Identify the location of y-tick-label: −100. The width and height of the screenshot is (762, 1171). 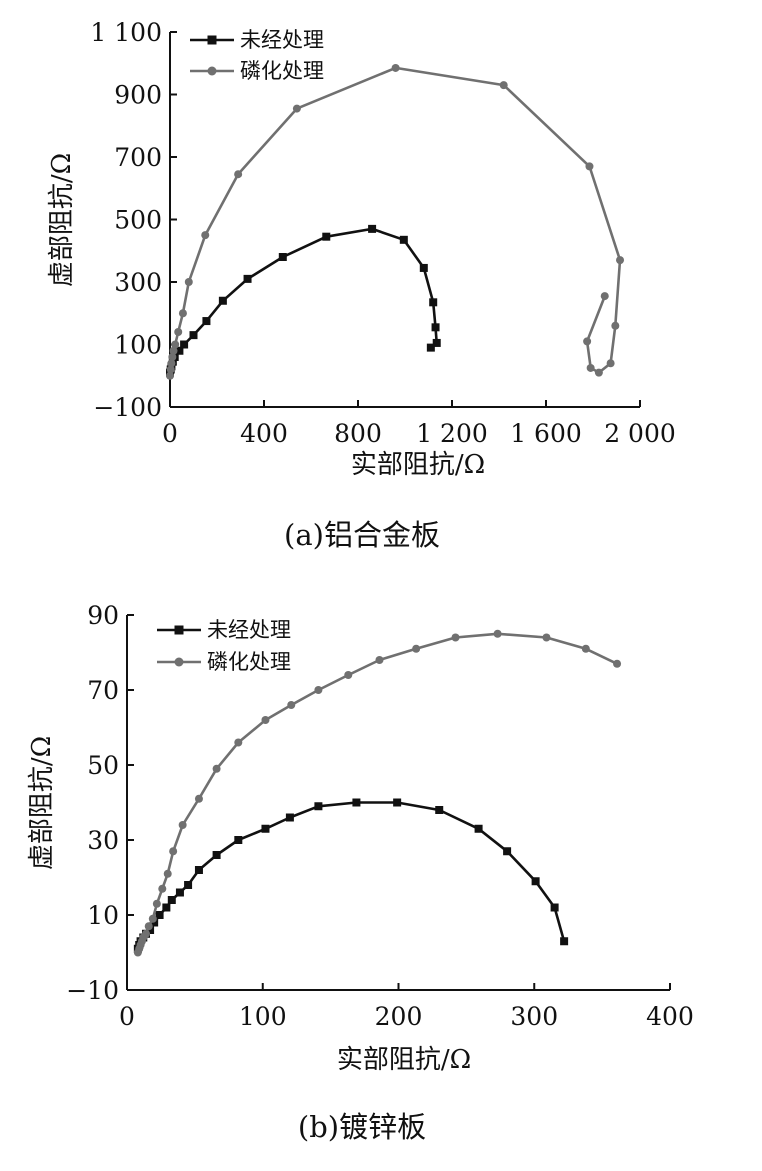
(127, 407).